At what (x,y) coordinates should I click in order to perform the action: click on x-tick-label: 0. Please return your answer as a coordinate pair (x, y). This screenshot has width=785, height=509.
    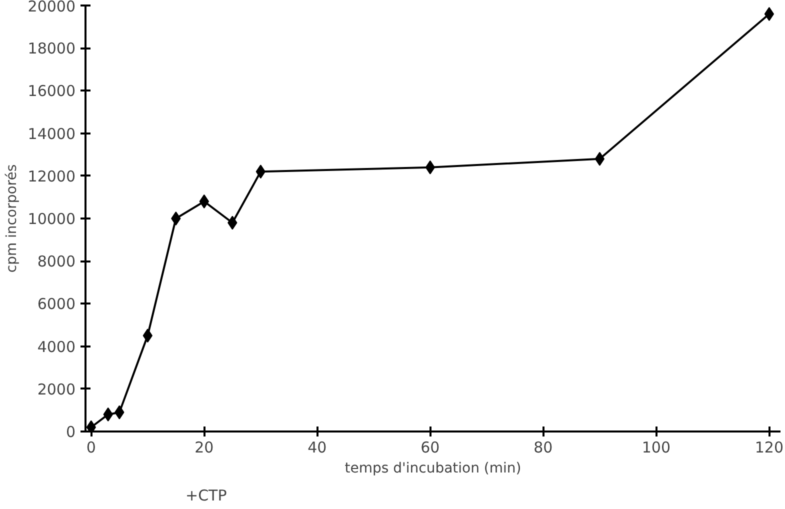
    Looking at the image, I should click on (91, 447).